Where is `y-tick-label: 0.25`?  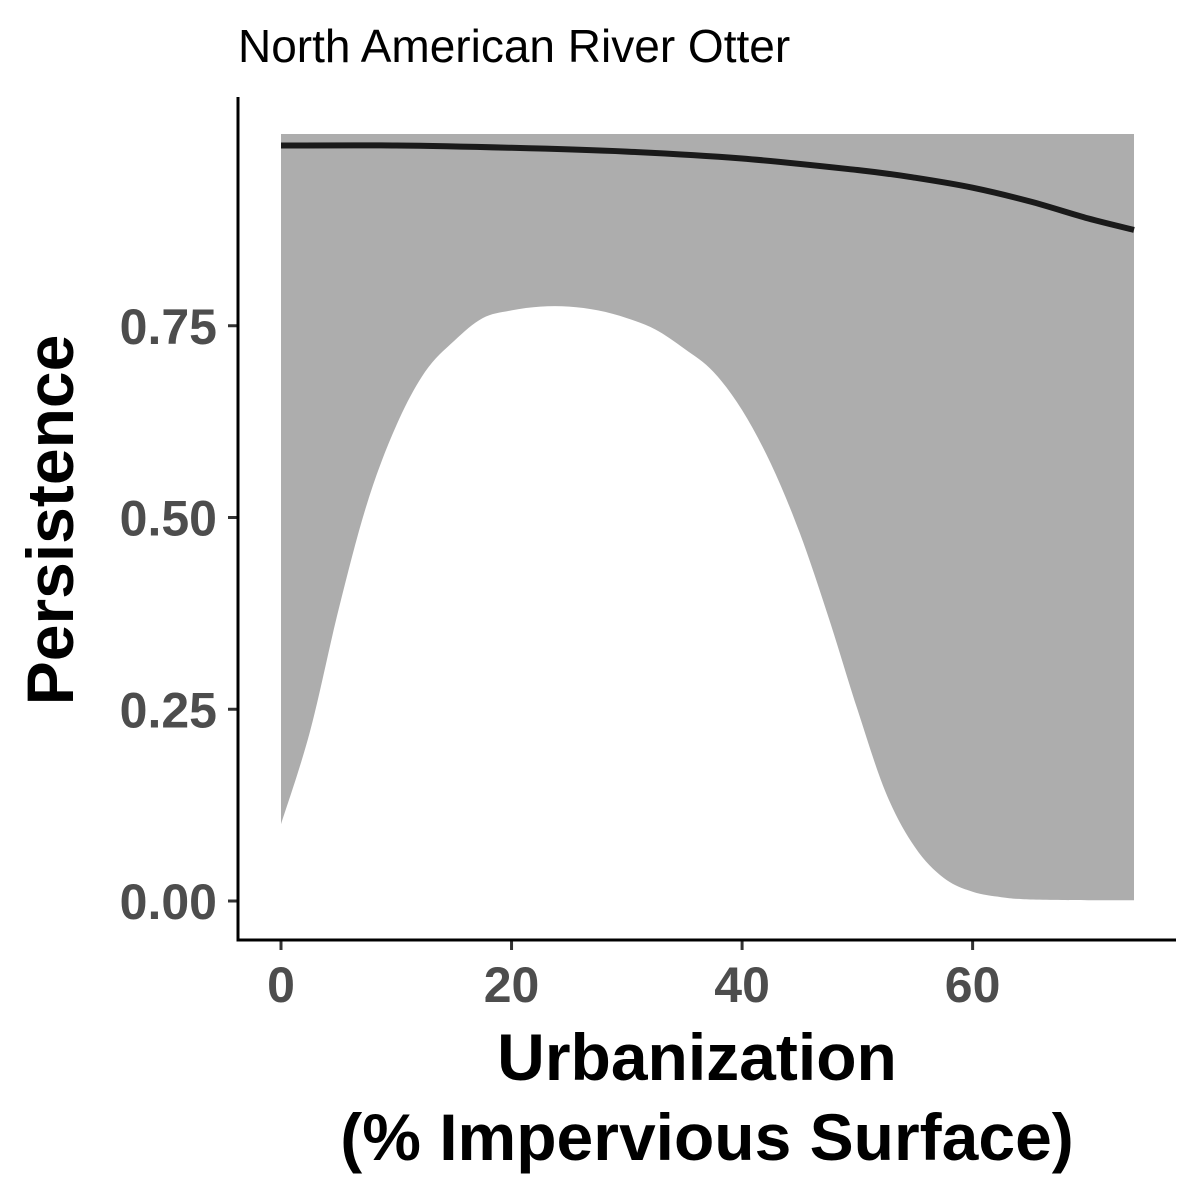 y-tick-label: 0.25 is located at coordinates (168, 710).